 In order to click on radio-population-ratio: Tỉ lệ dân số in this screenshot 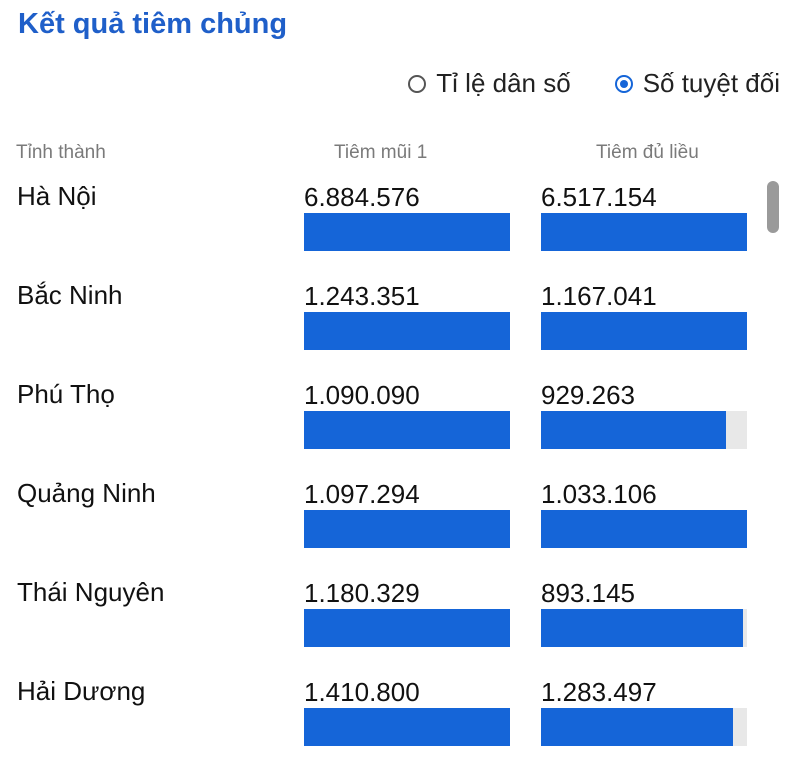, I will do `click(489, 83)`.